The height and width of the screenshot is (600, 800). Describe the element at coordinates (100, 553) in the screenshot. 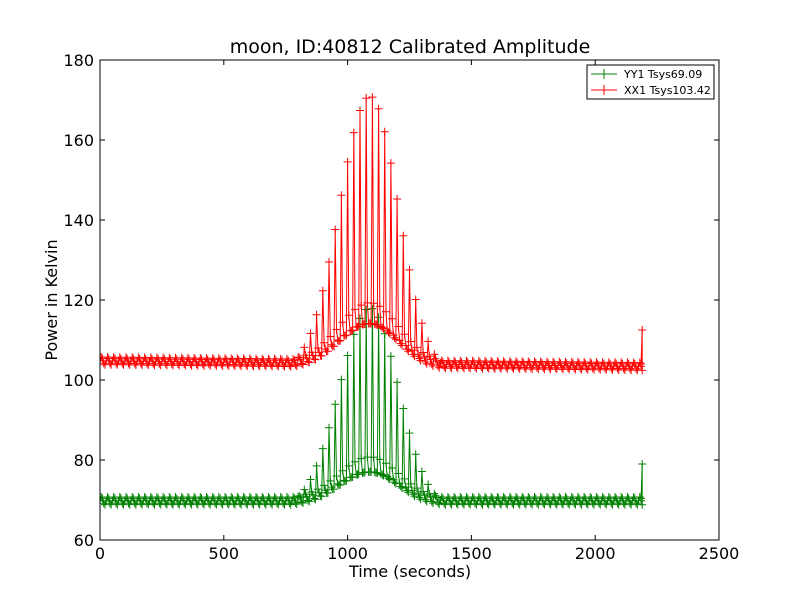

I see `x-tick-label: 0` at that location.